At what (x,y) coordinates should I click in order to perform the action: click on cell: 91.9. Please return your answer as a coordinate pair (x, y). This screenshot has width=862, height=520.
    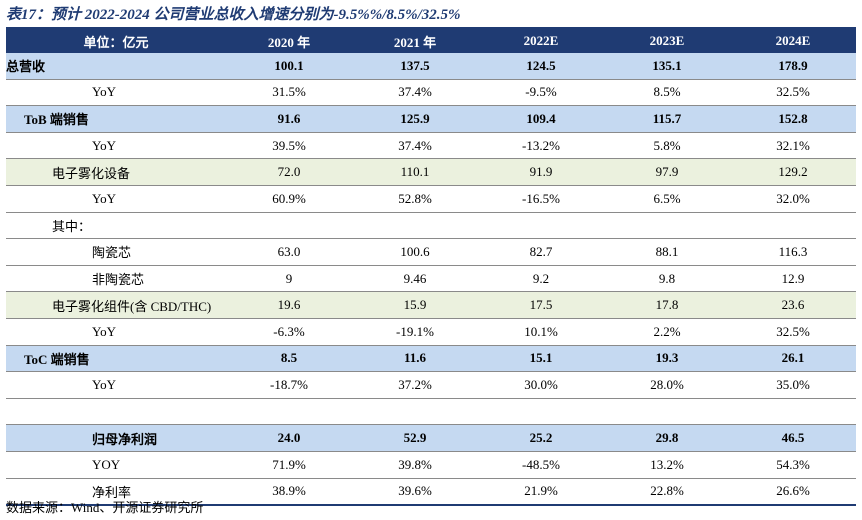
    Looking at the image, I should click on (541, 172).